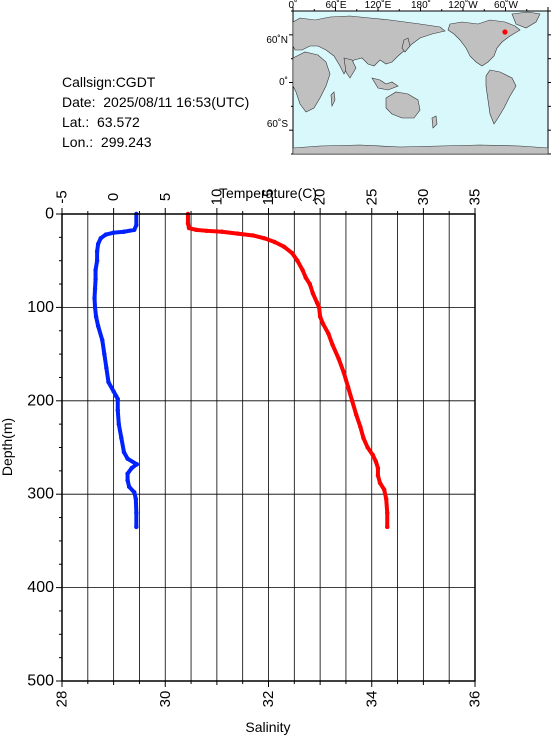 The image size is (553, 736). I want to click on callsign: Callsign:CGDT, so click(109, 82).